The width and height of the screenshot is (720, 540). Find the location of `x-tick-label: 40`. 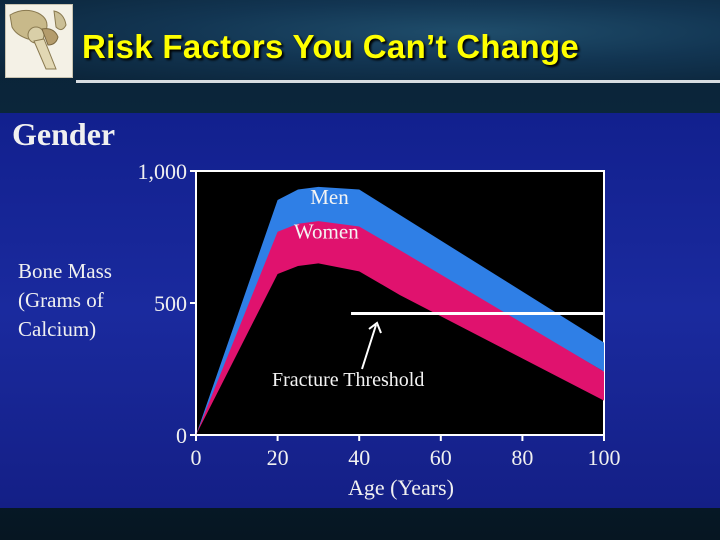

x-tick-label: 40 is located at coordinates (359, 457).